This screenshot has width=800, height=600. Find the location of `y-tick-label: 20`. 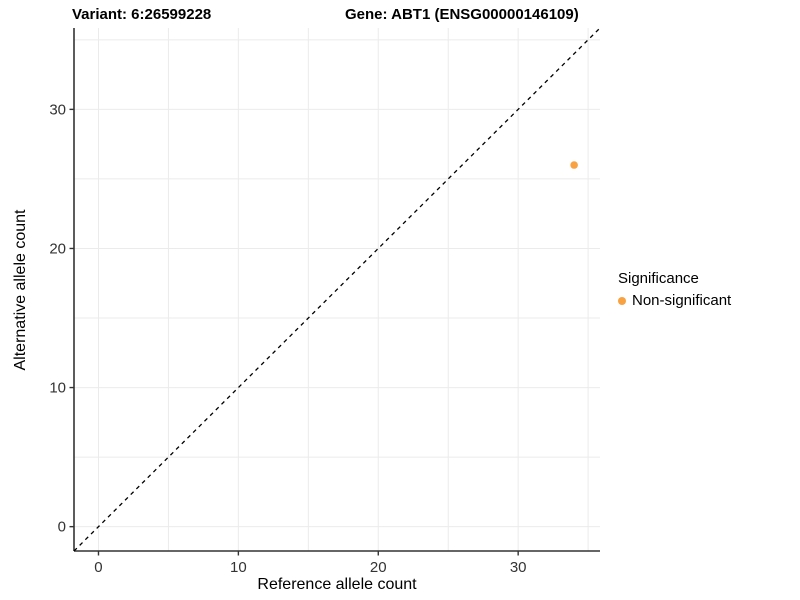

y-tick-label: 20 is located at coordinates (57, 248).